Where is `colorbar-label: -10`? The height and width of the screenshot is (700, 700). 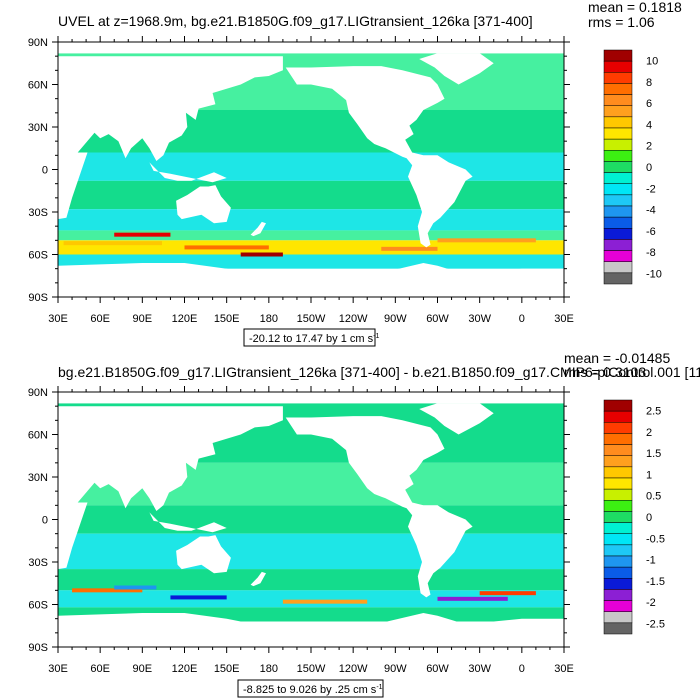 colorbar-label: -10 is located at coordinates (654, 274).